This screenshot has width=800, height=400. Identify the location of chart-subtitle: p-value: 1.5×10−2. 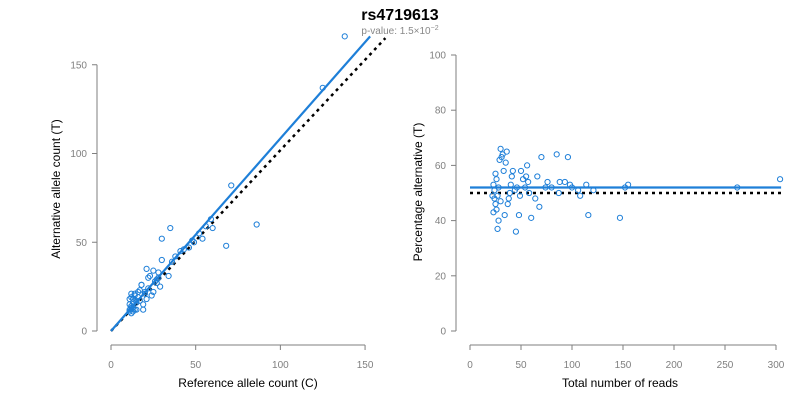
(399, 31).